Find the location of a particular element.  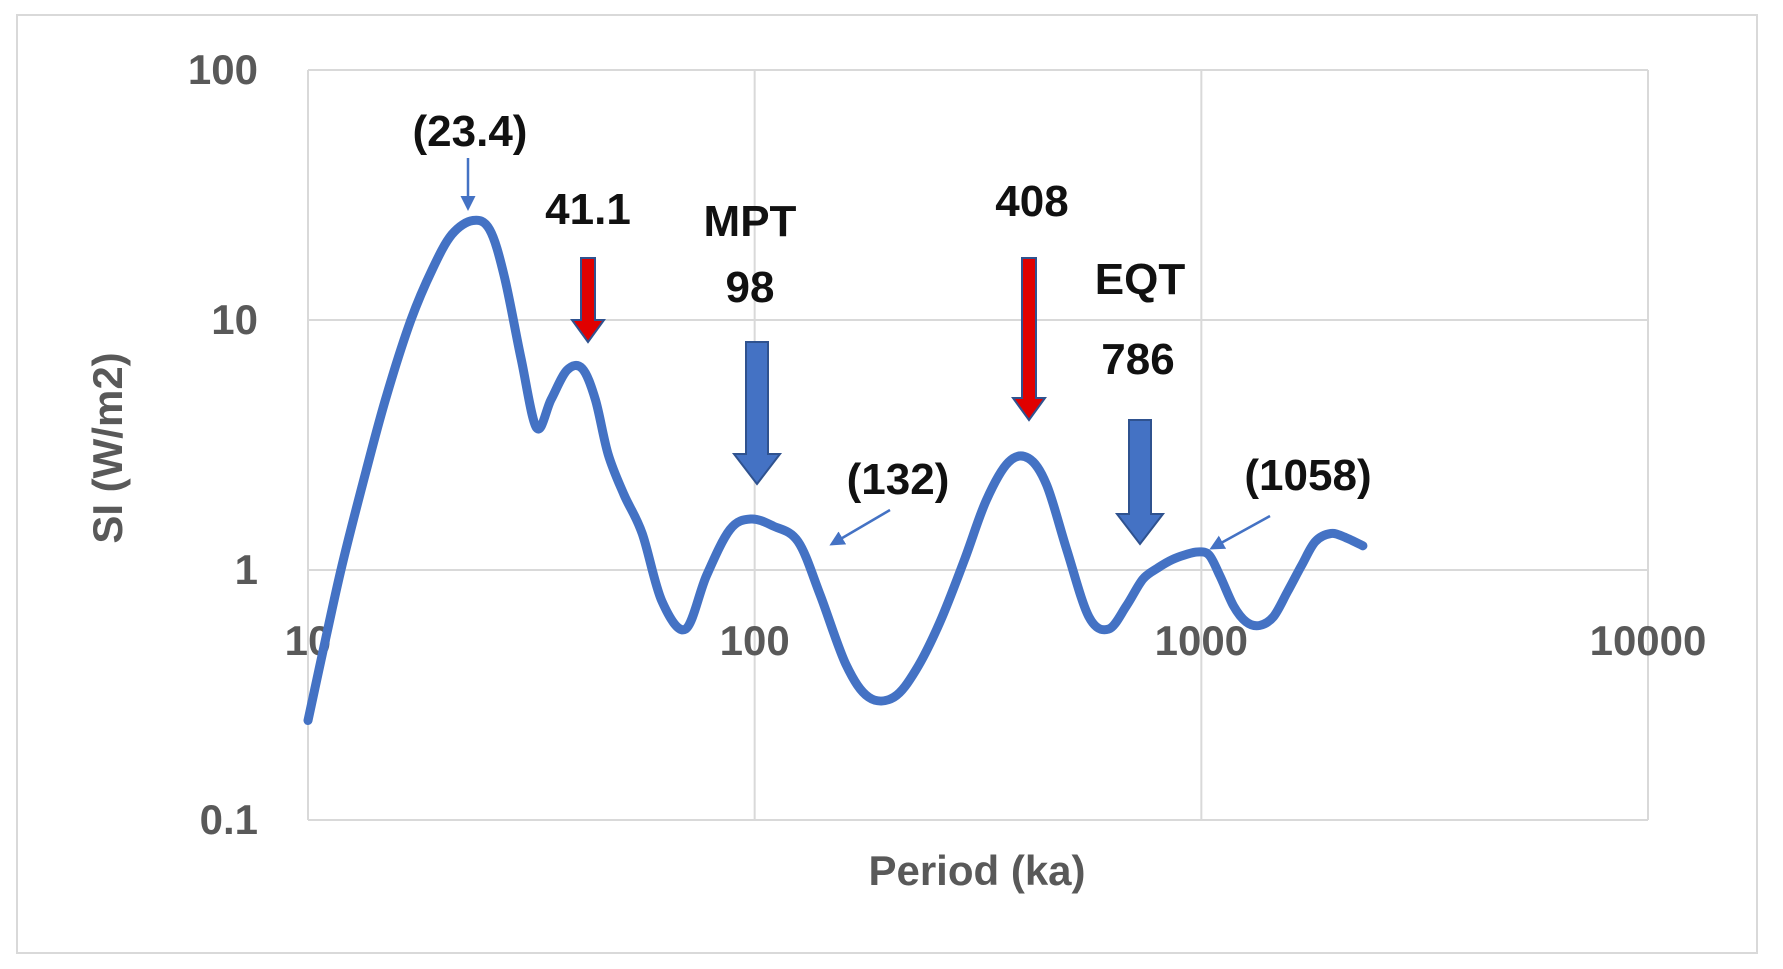

annotation-label: 98 is located at coordinates (750, 287).